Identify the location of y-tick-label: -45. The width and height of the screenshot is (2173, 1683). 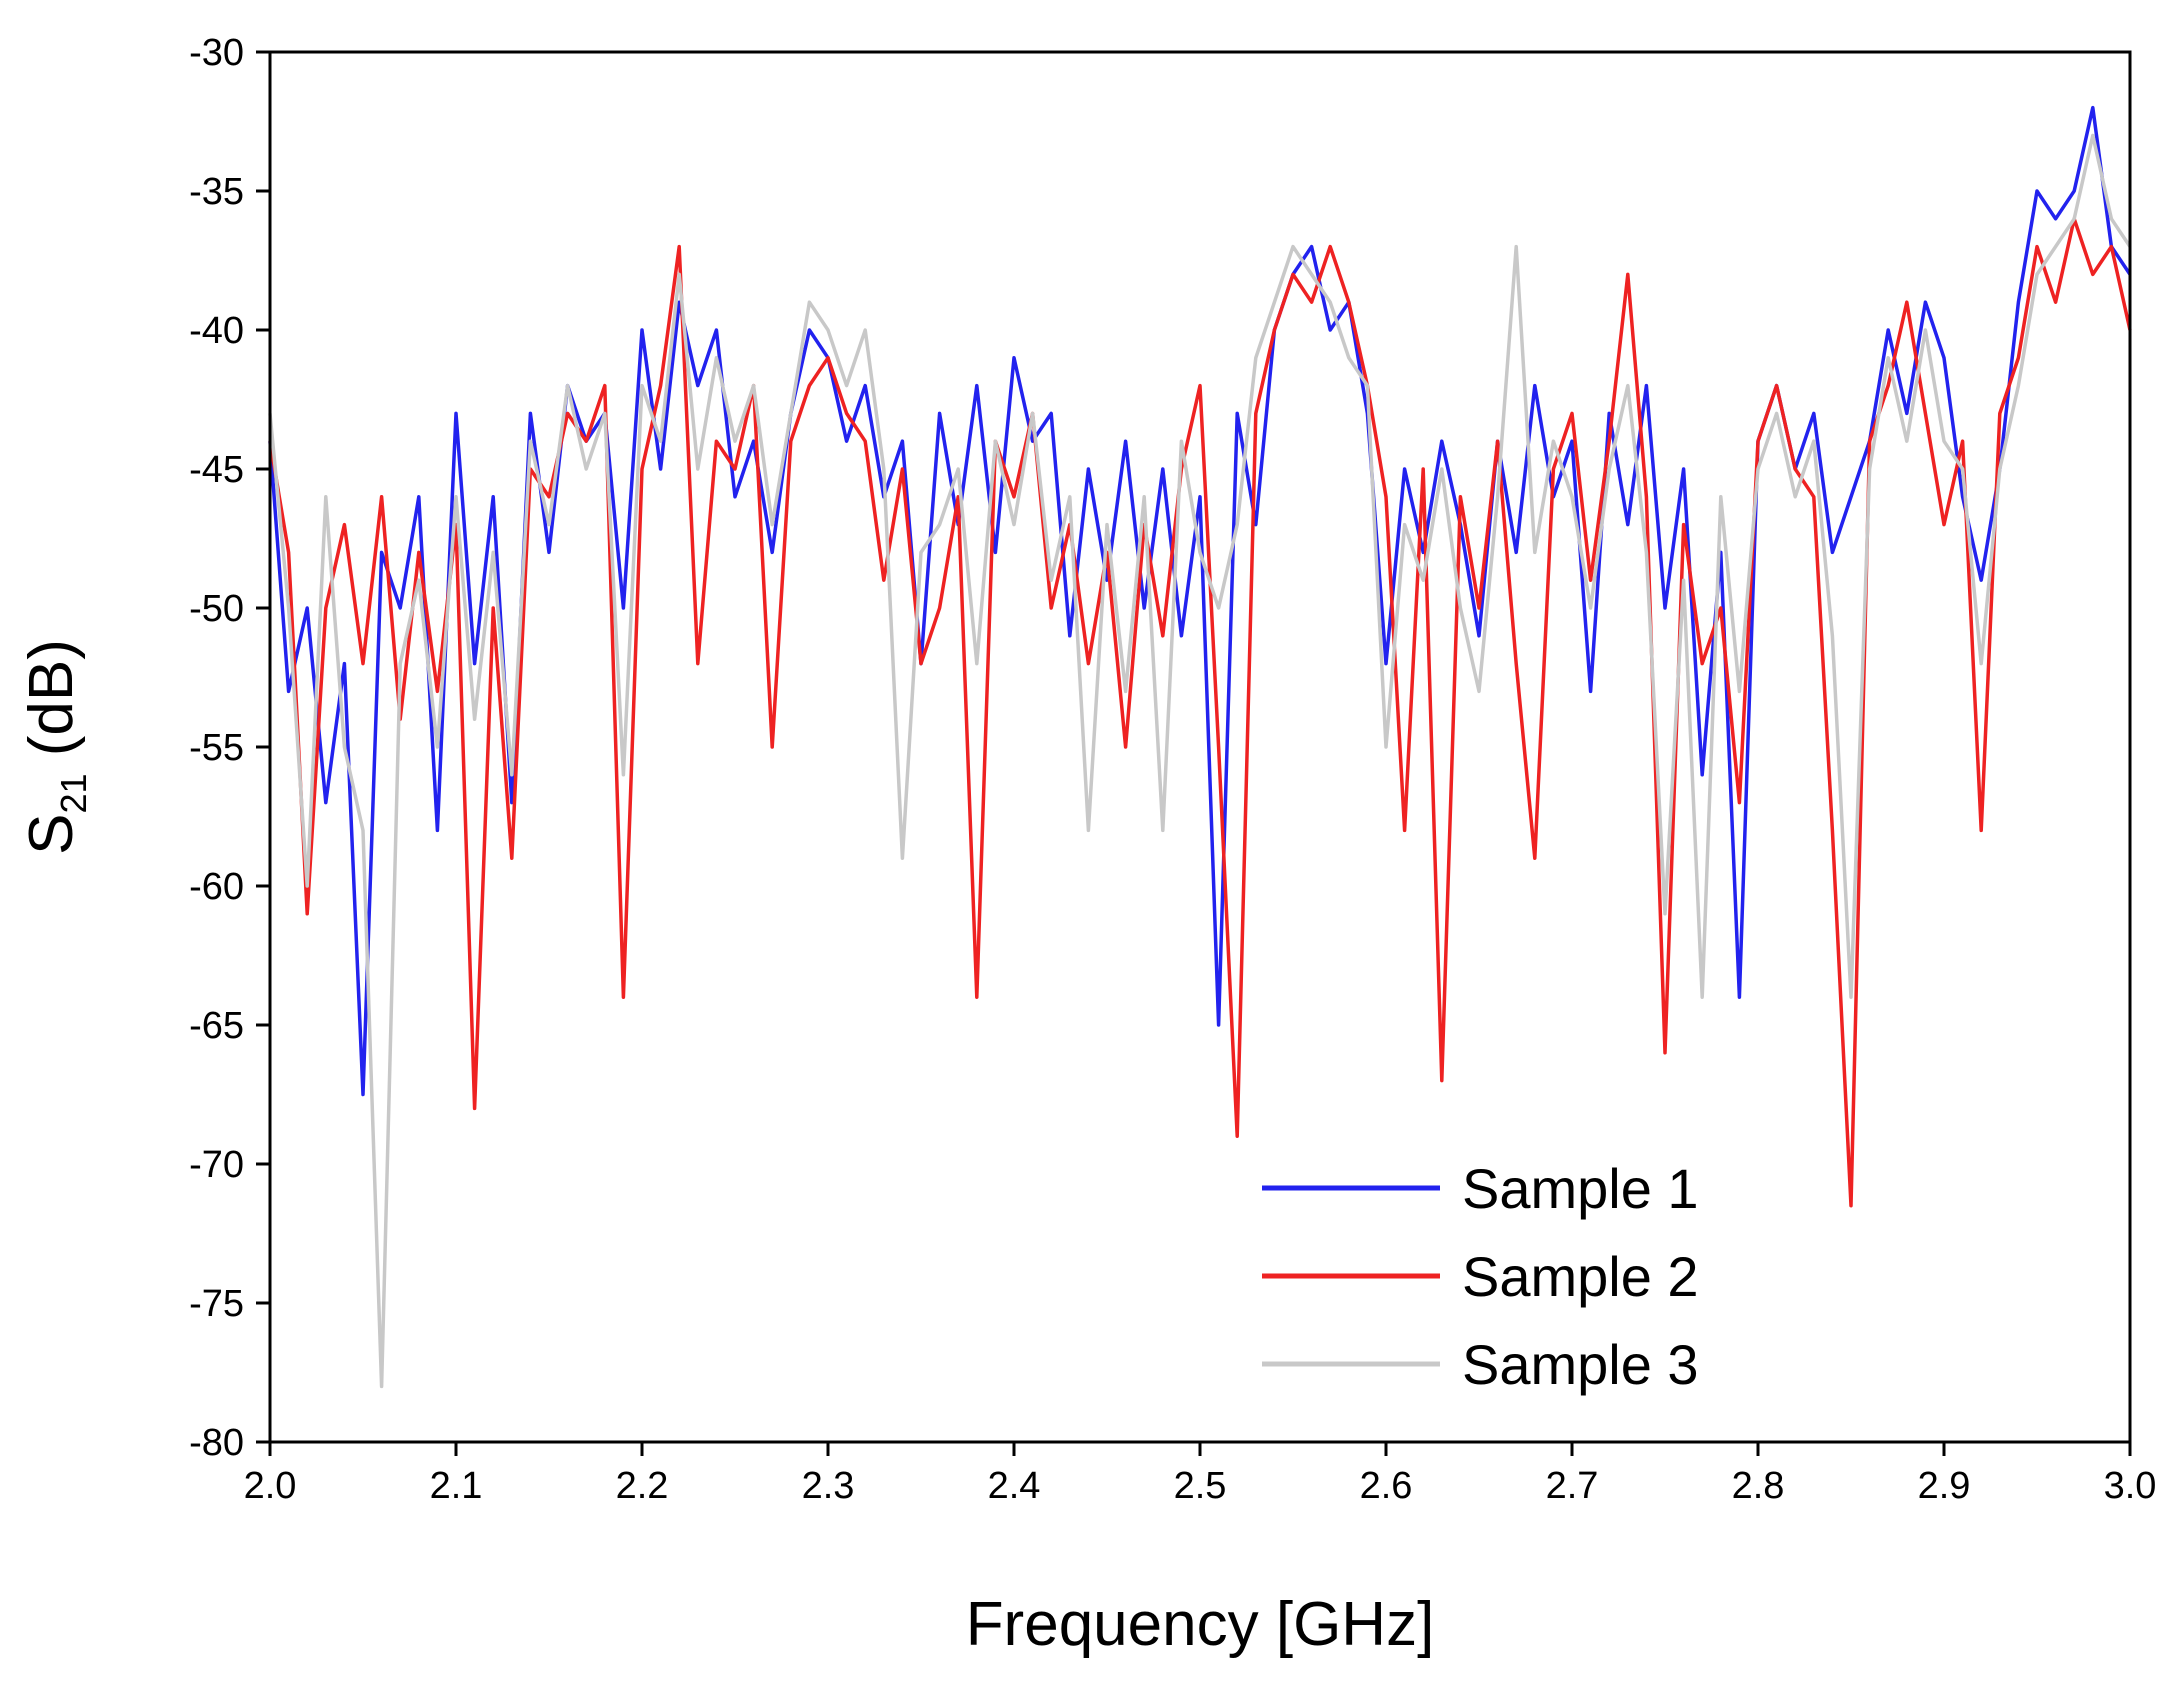
(216, 470).